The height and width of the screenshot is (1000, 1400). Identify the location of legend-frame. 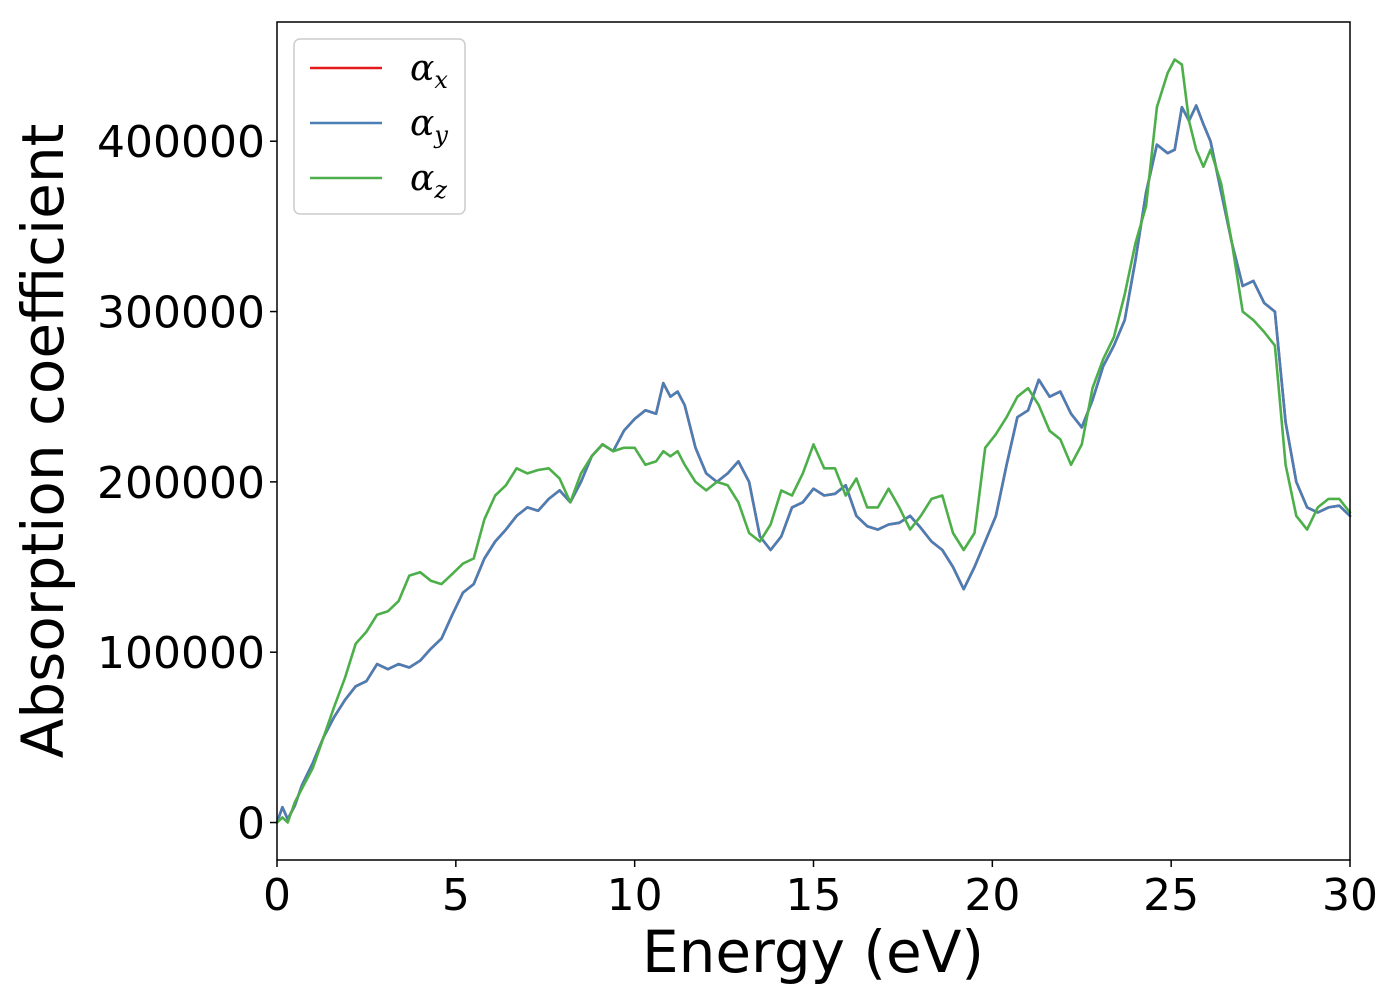
(379, 126).